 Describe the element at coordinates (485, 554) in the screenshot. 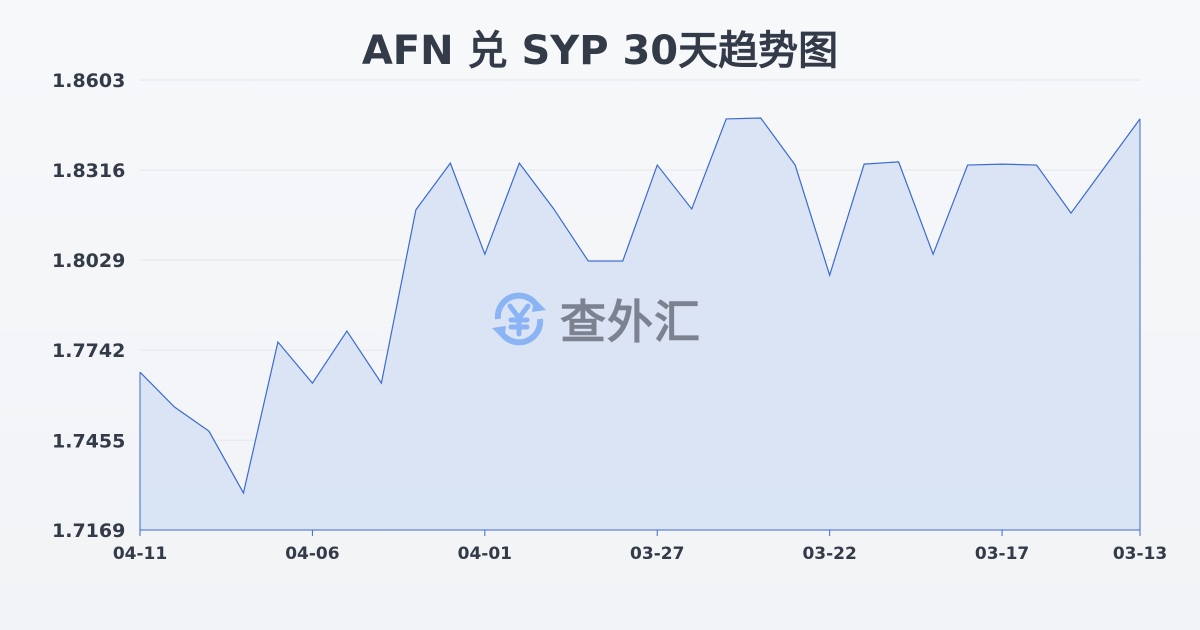

I see `x-tick-label: 04-01` at that location.